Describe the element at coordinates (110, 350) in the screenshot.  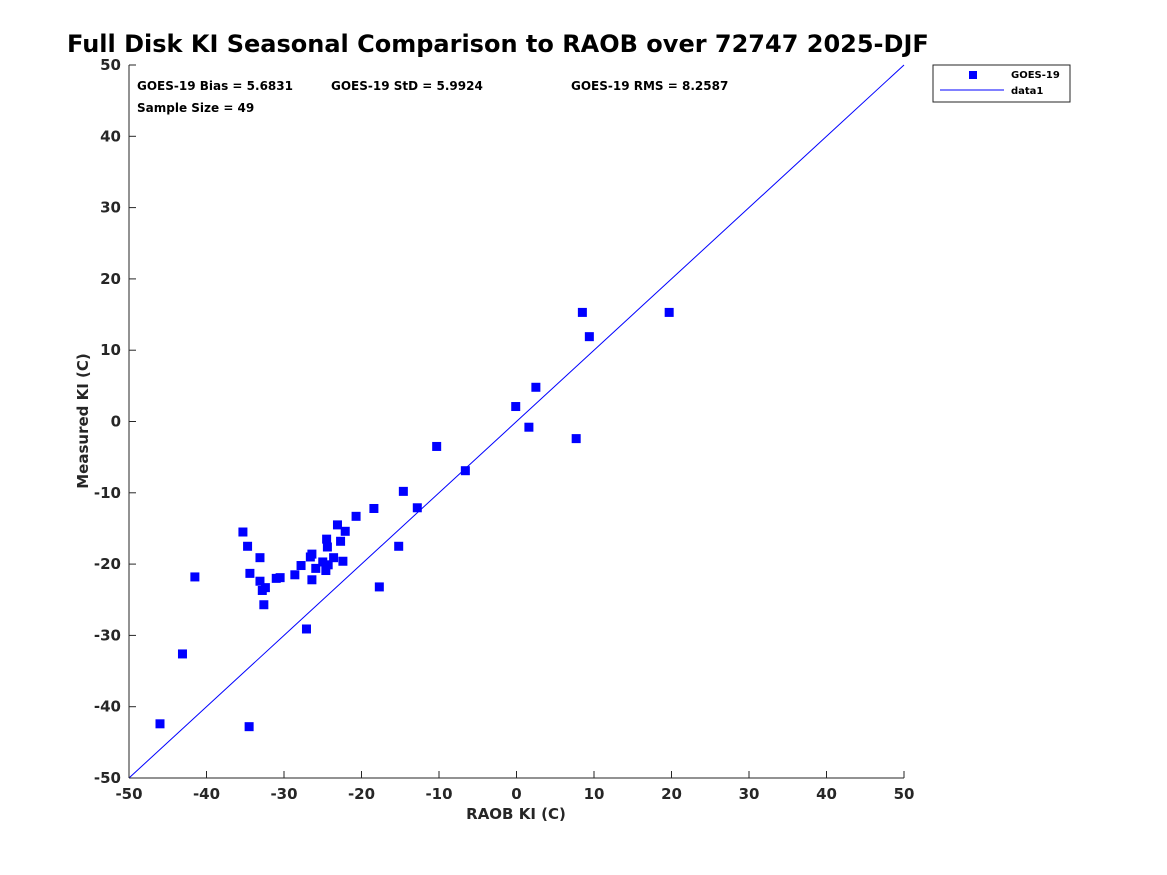
I see `y-tick-label: 10` at that location.